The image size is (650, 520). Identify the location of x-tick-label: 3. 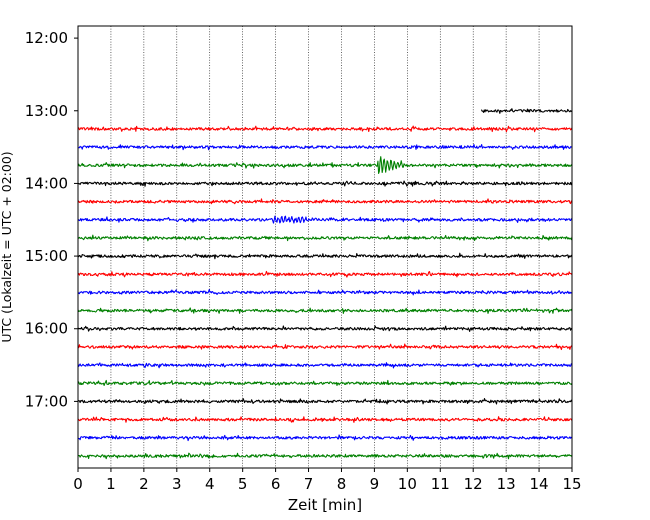
(177, 484).